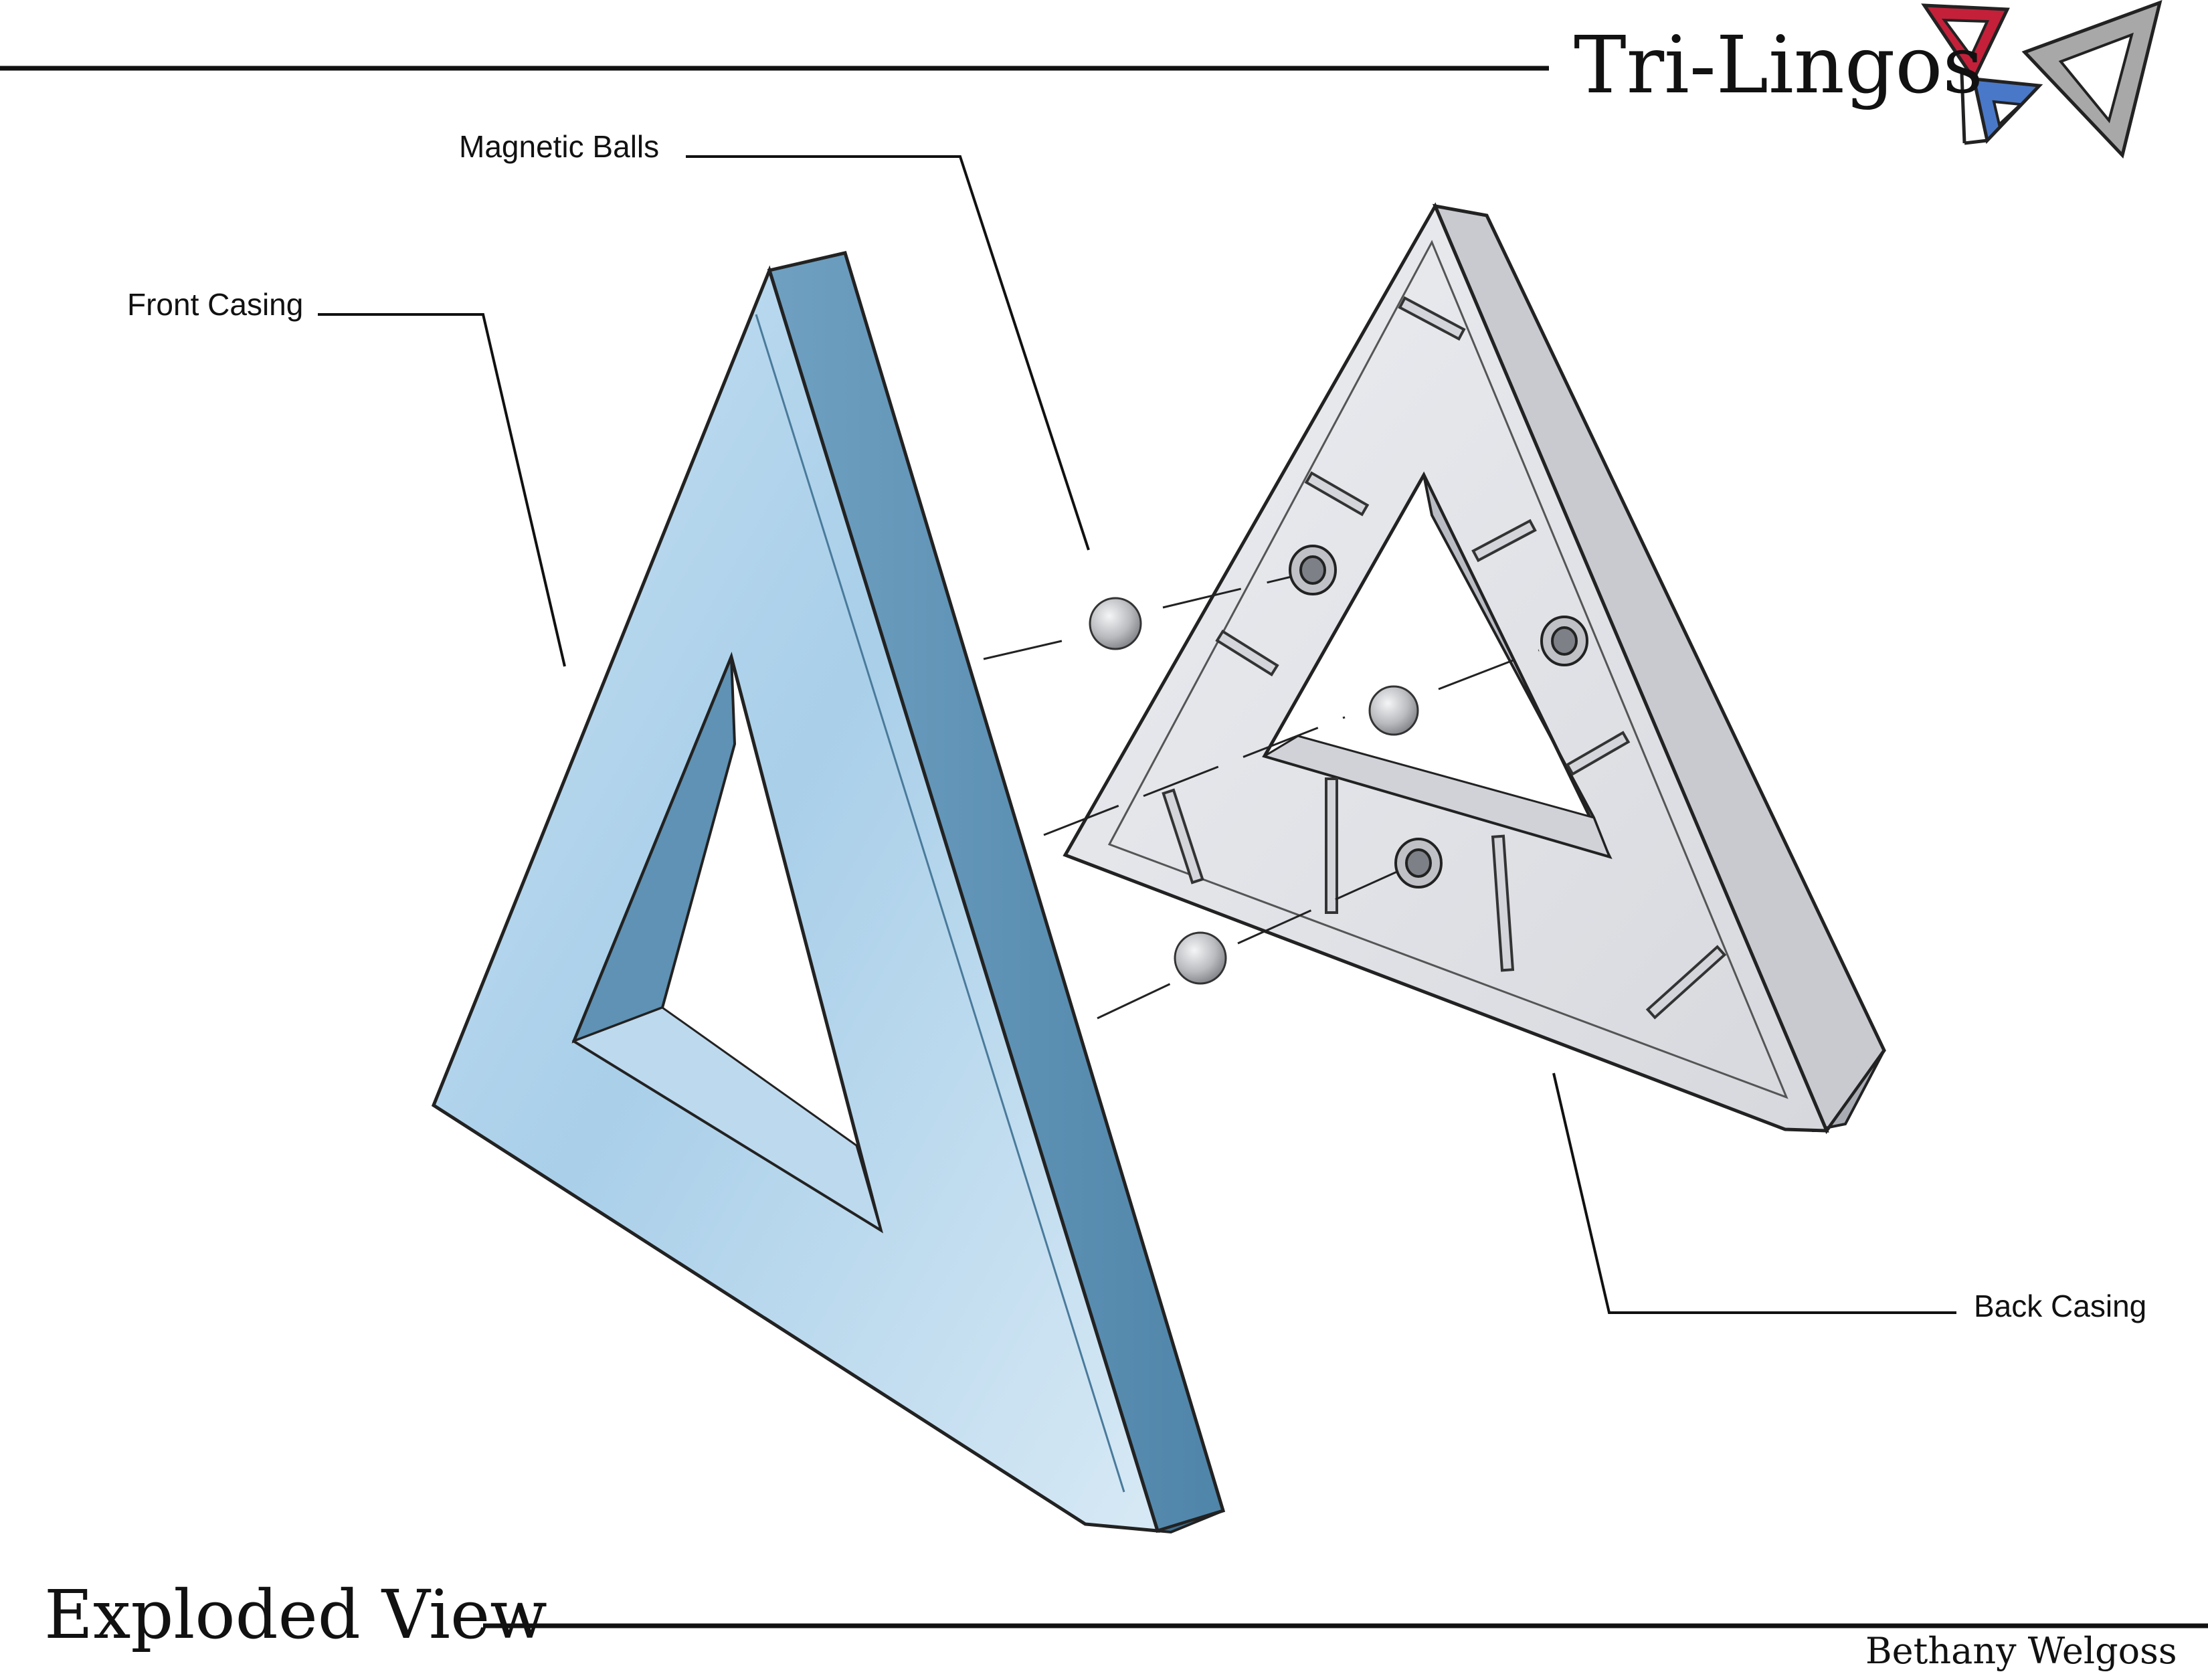  What do you see at coordinates (1778, 65) in the screenshot?
I see `brand-title: Tri-Lingos` at bounding box center [1778, 65].